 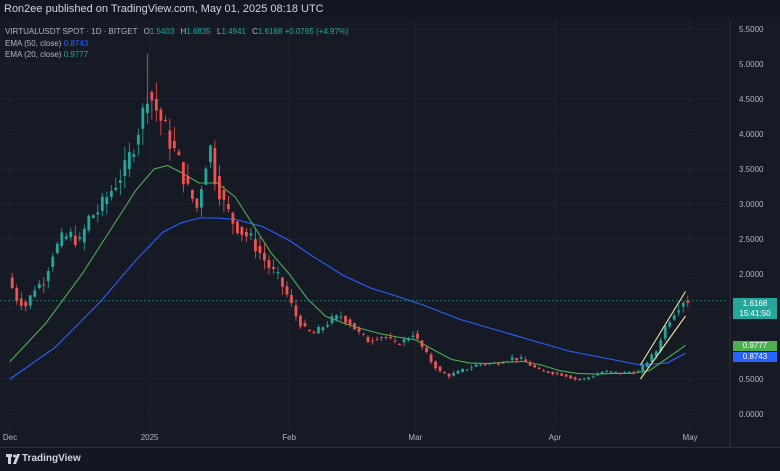 I want to click on legend-symbol: VIRTUALUSDT SPOT · 1D · BITGET, so click(x=71, y=31).